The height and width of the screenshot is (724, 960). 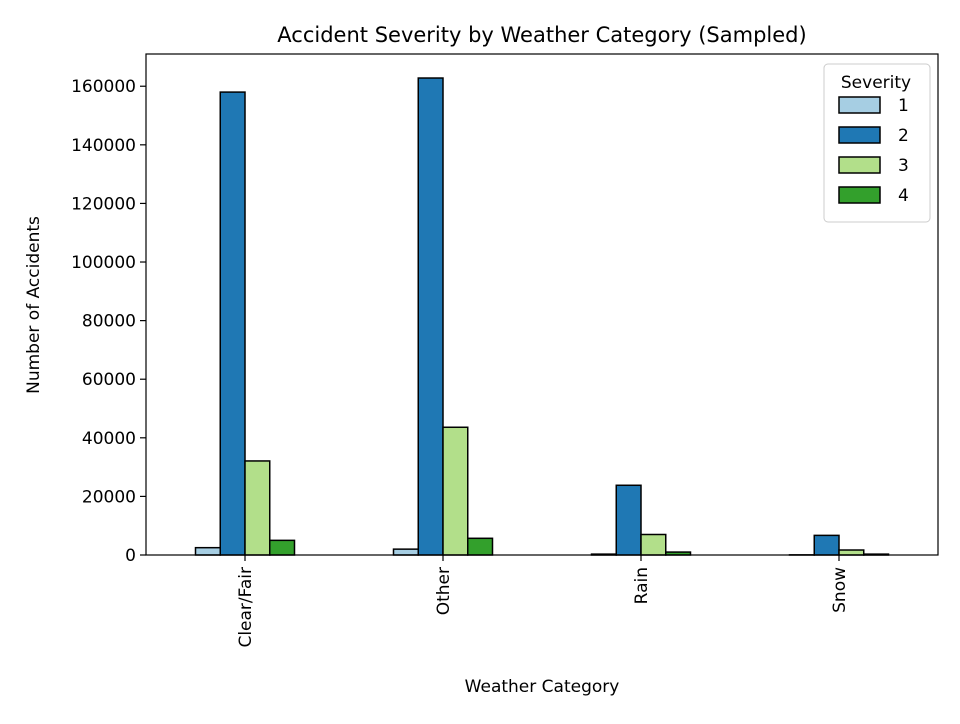 I want to click on legend-title: Severity, so click(x=876, y=83).